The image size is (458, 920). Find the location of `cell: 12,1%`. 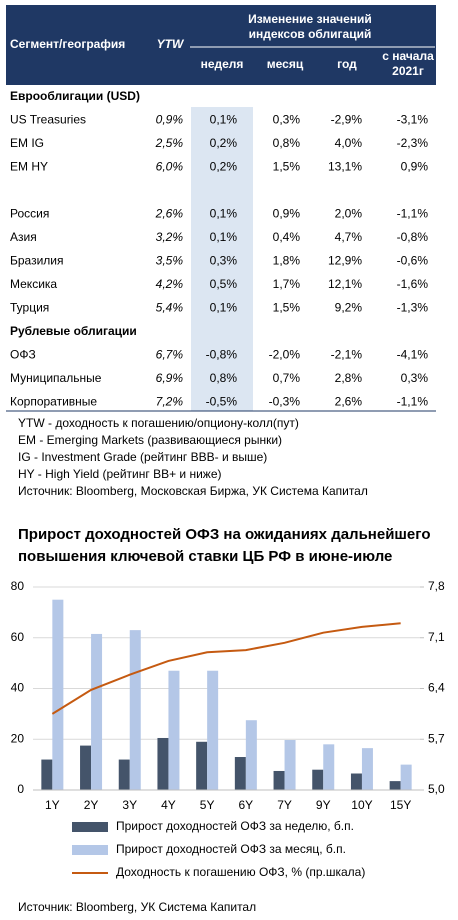

cell: 12,1% is located at coordinates (345, 284).